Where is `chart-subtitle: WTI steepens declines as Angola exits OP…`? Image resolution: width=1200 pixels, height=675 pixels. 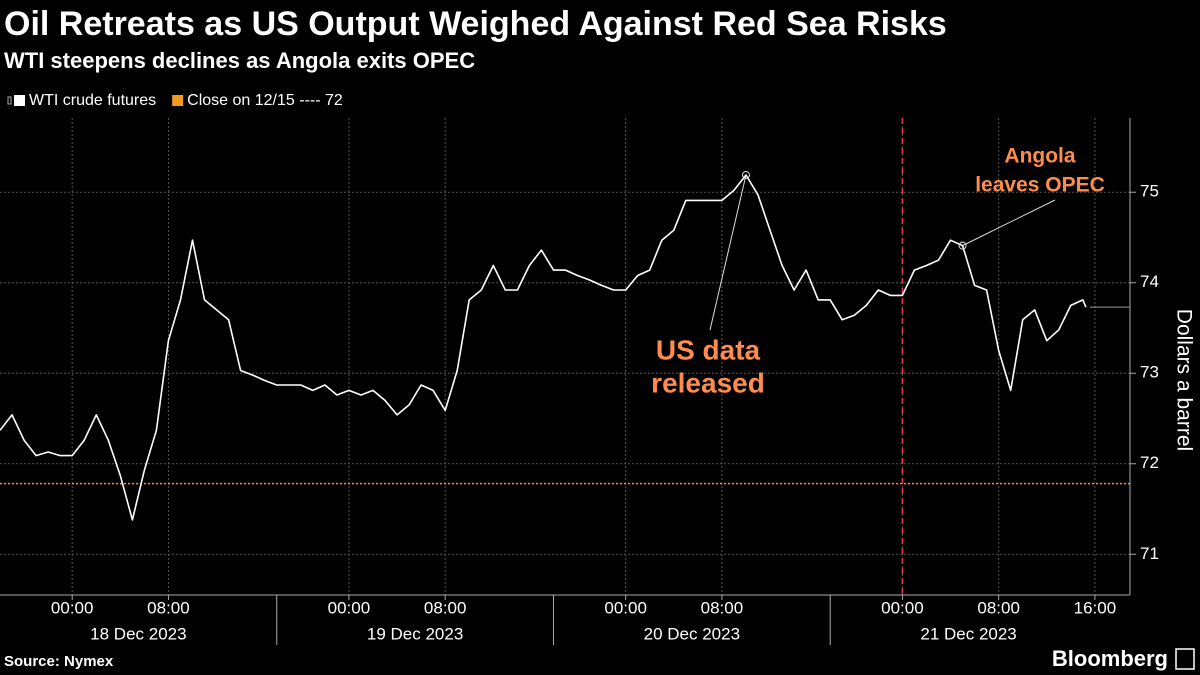
chart-subtitle: WTI steepens declines as Angola exits OP… is located at coordinates (239, 60).